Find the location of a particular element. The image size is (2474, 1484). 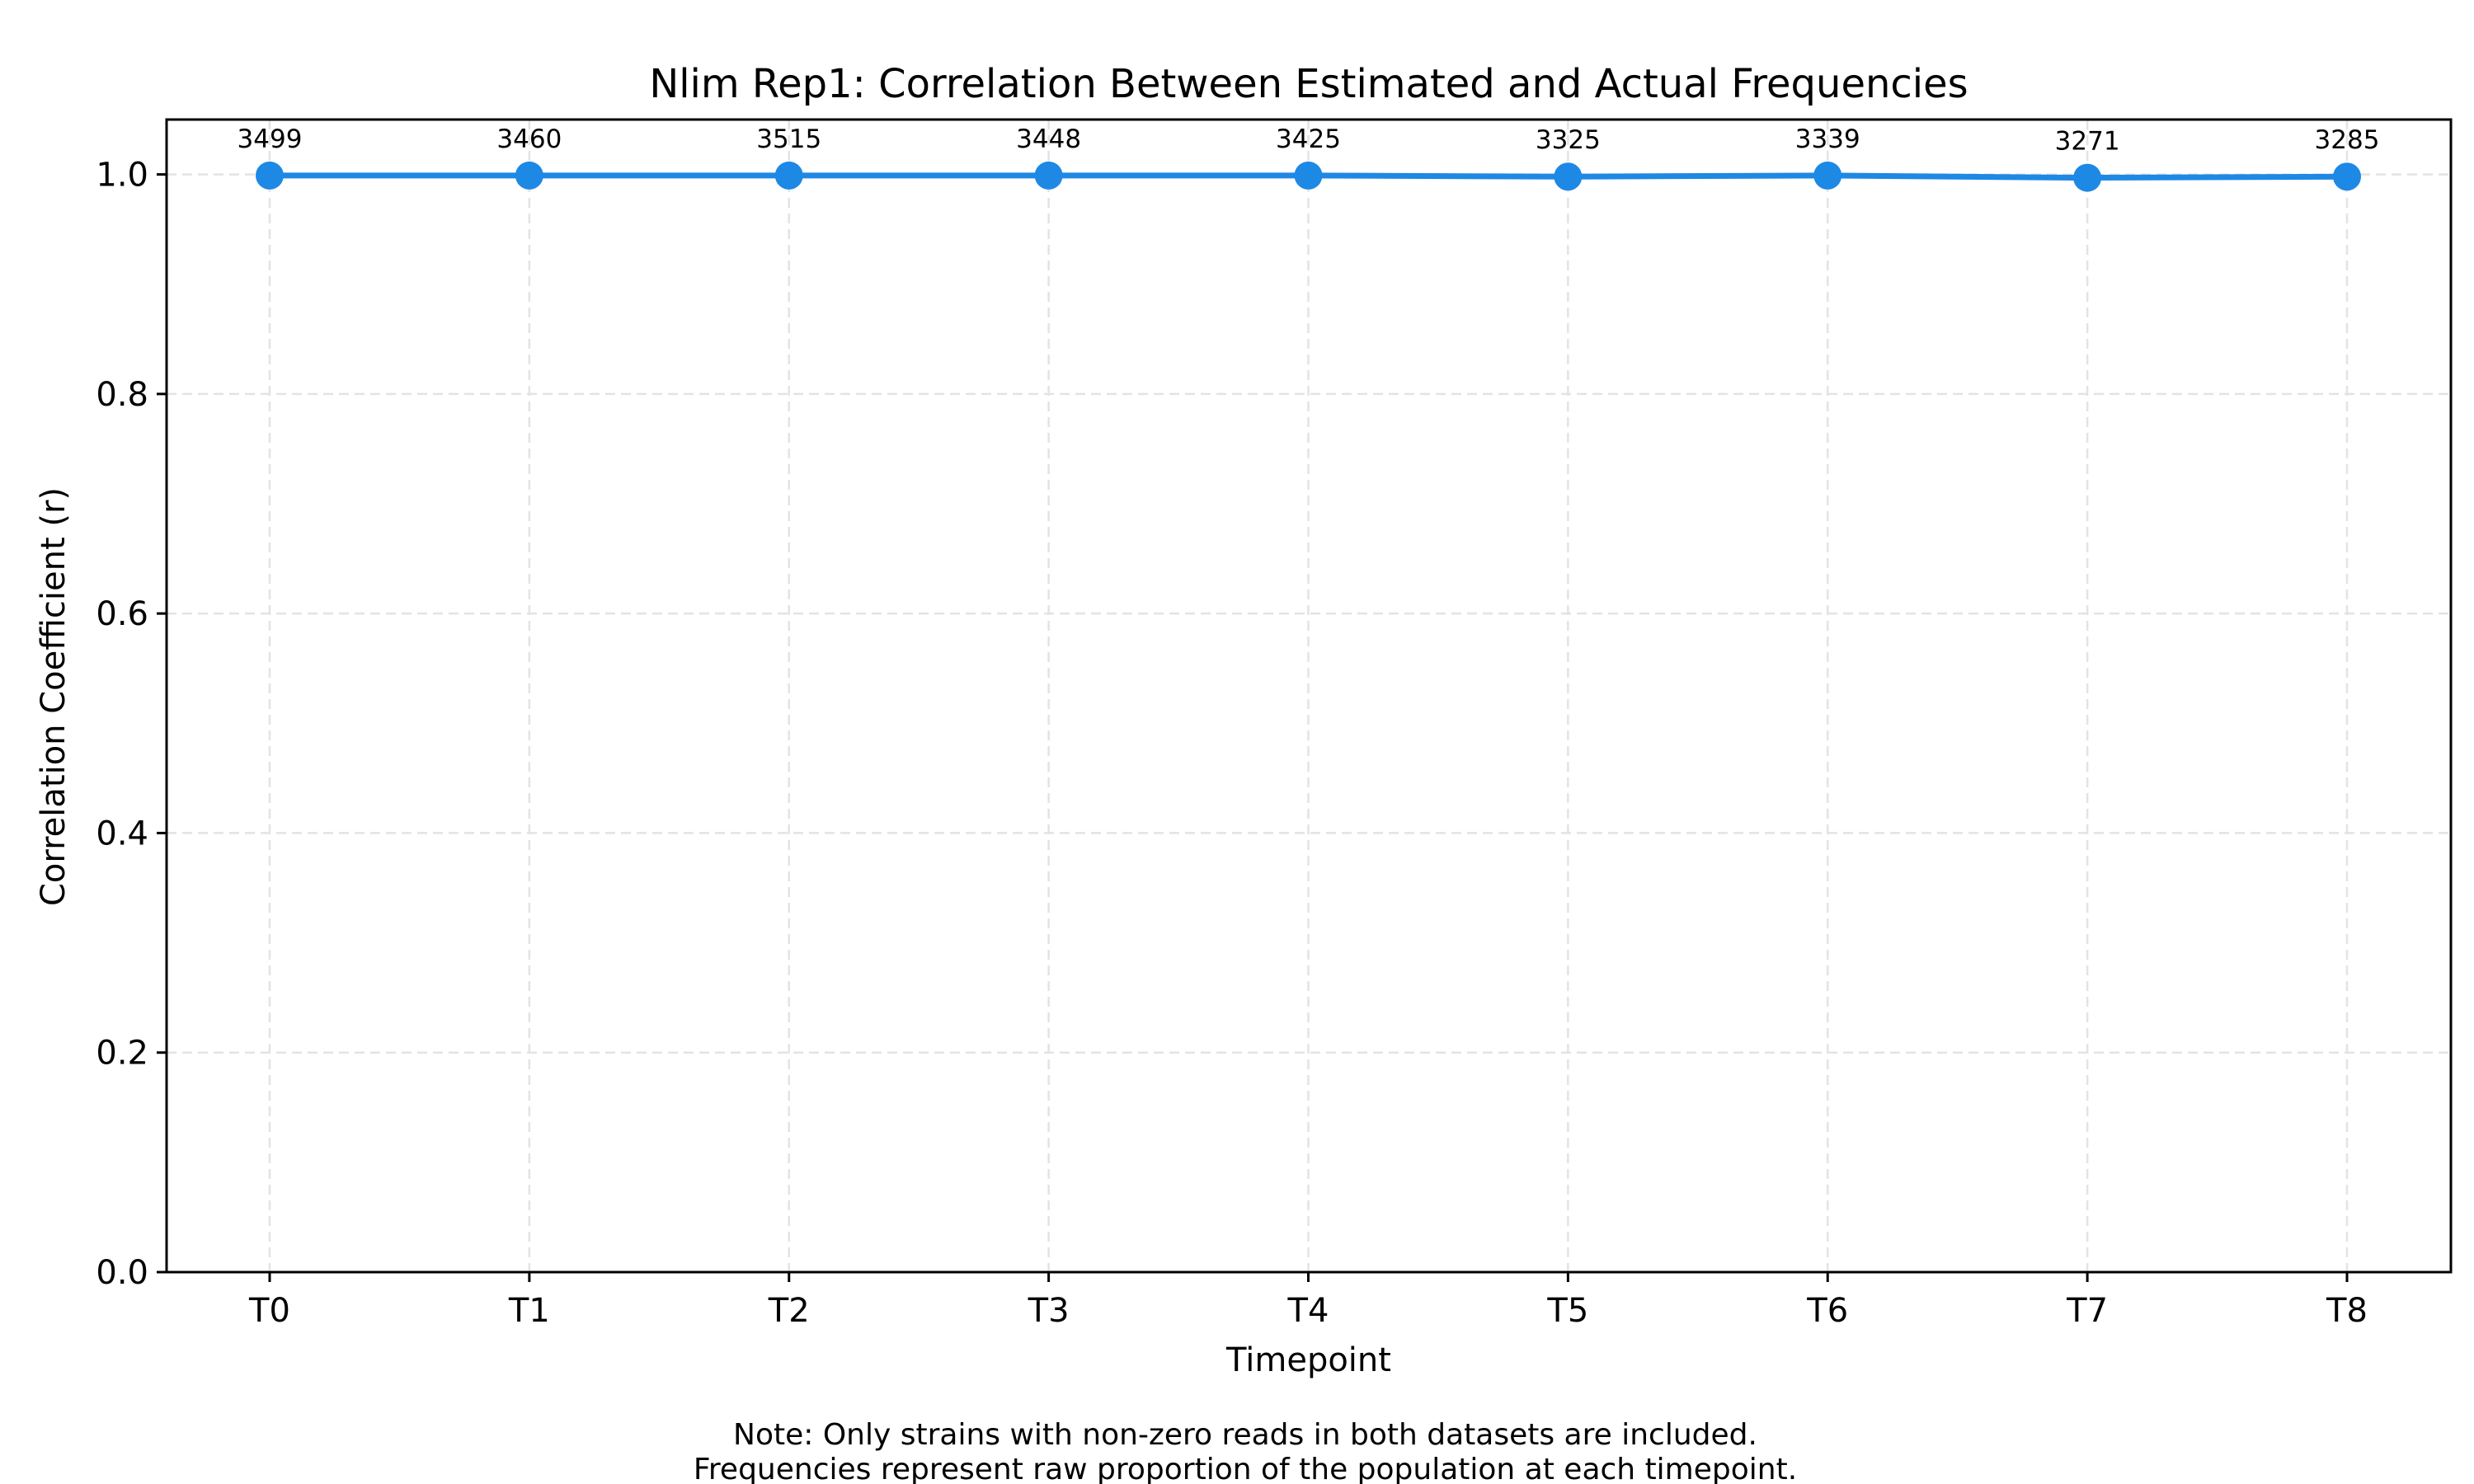

x-tick-label: T0 is located at coordinates (269, 1311).